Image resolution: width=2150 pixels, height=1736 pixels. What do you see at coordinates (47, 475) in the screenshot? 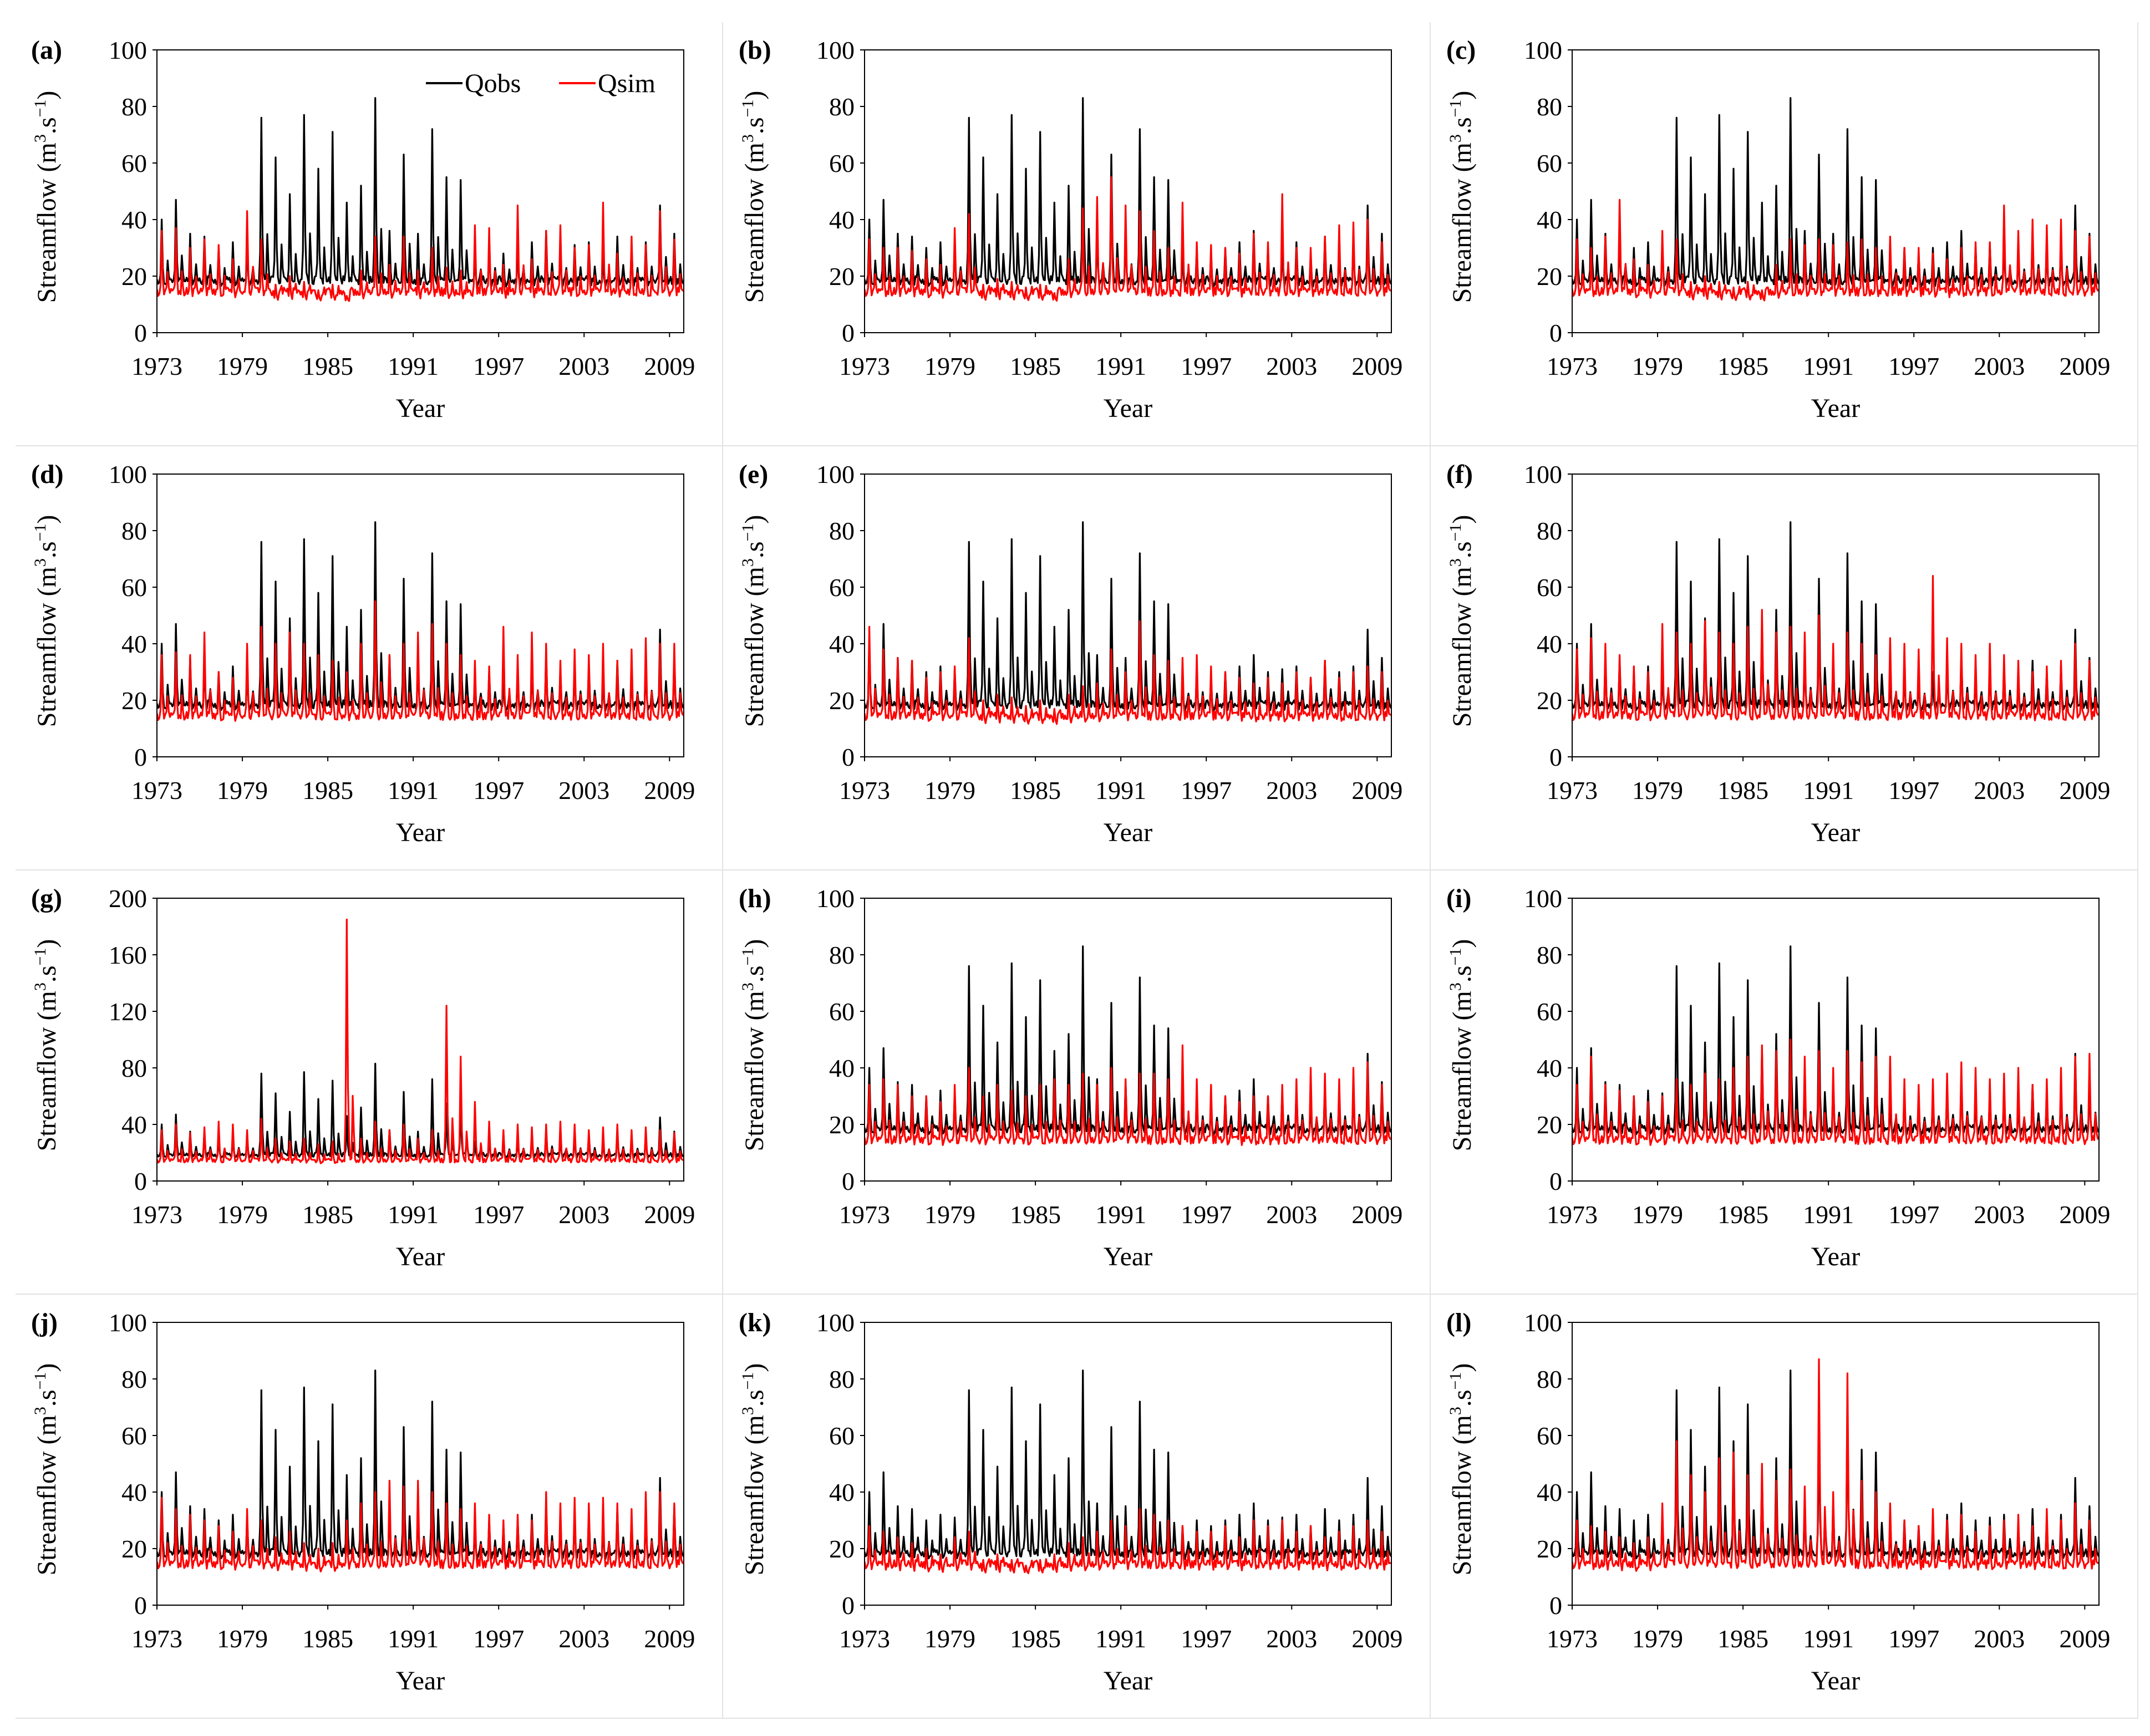
I see `panel-label: (d)` at bounding box center [47, 475].